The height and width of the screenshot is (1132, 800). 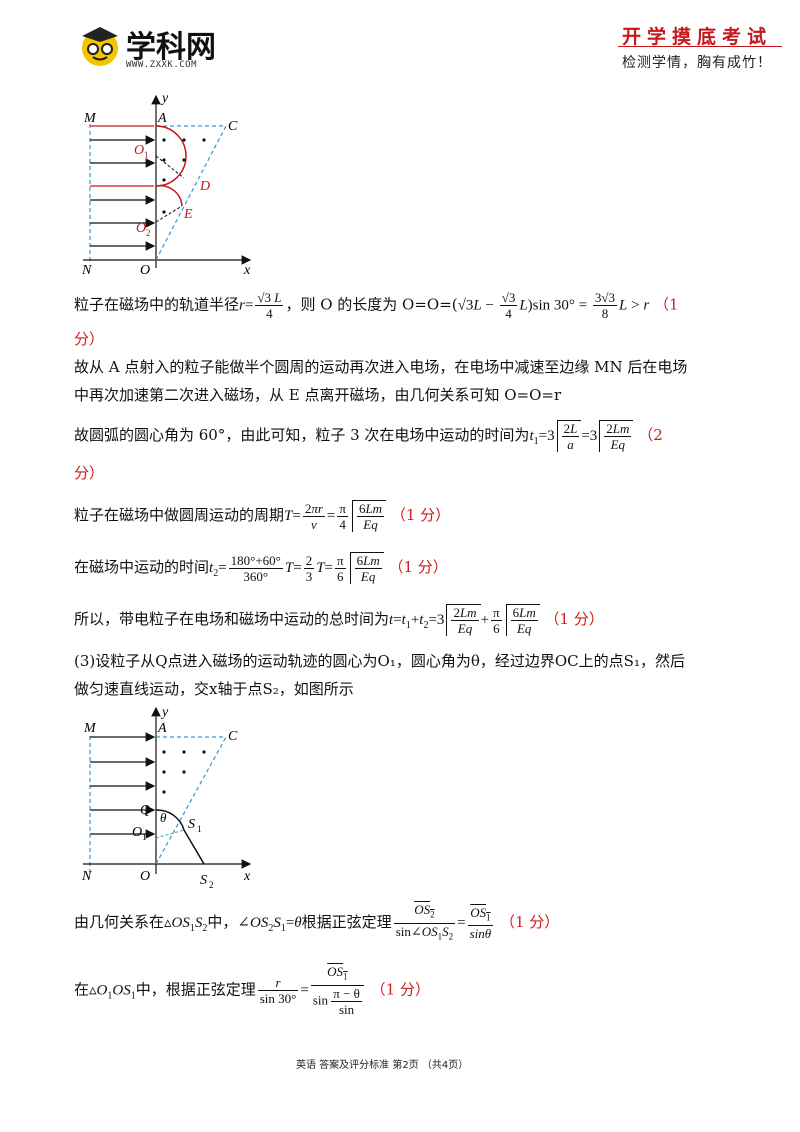 What do you see at coordinates (86, 270) in the screenshot?
I see `fig1-label-n: N` at bounding box center [86, 270].